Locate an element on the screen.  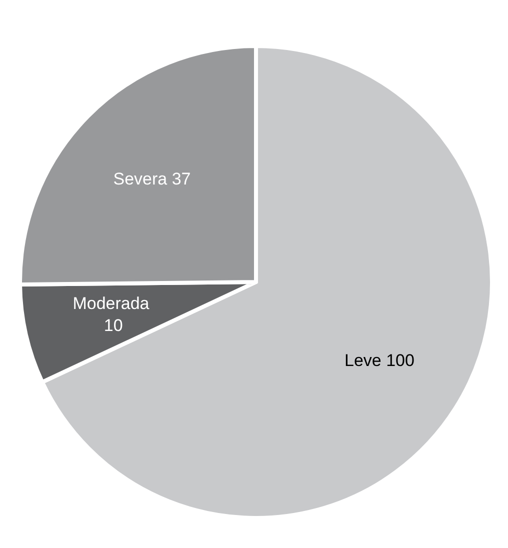
slice-label: Severa is located at coordinates (140, 179).